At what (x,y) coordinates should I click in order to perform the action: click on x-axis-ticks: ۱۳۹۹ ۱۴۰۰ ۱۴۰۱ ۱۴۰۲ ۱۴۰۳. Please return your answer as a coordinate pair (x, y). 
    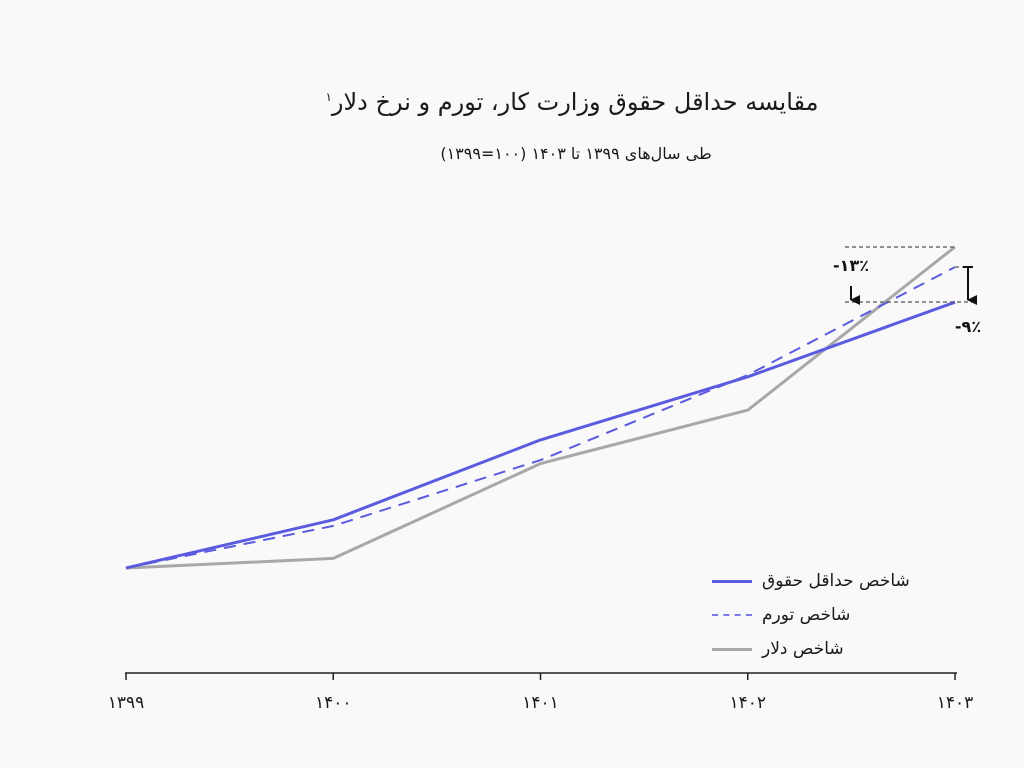
    Looking at the image, I should click on (541, 693).